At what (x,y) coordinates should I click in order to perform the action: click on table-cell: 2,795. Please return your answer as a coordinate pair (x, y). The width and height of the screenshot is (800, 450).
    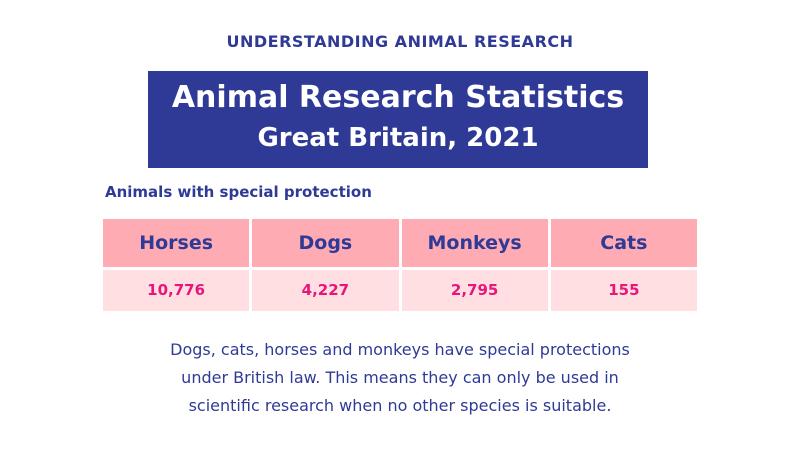
    Looking at the image, I should click on (474, 290).